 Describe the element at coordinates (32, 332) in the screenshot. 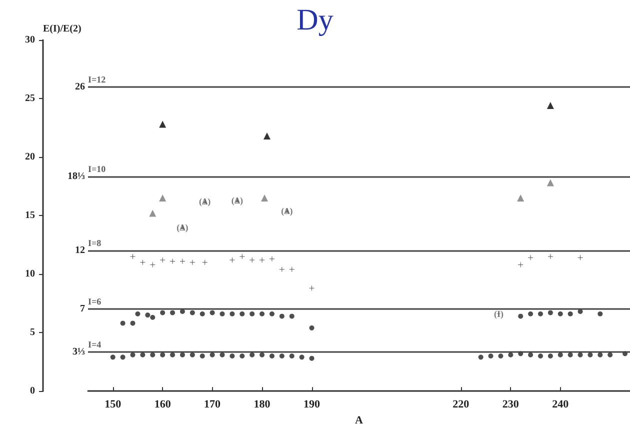

I see `y-tick-label: 5` at that location.